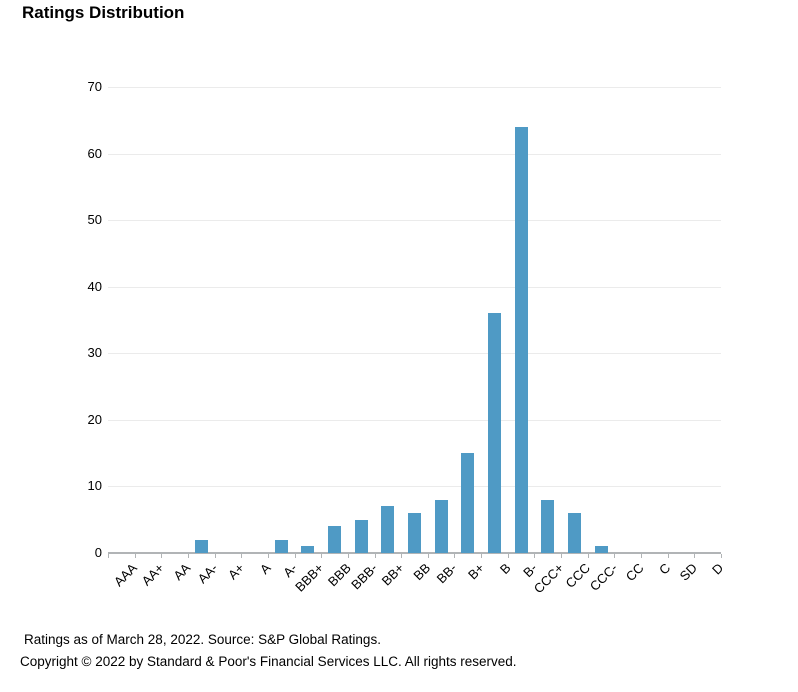  Describe the element at coordinates (265, 569) in the screenshot. I see `x-axis-label: A` at that location.